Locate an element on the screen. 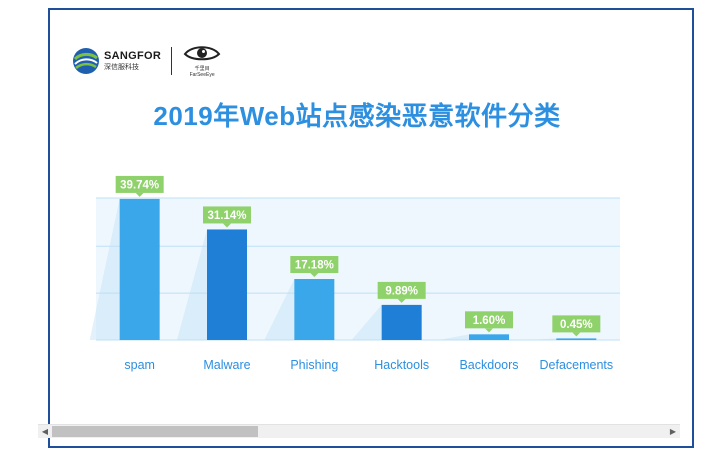 The height and width of the screenshot is (456, 714). bar-malware is located at coordinates (227, 284).